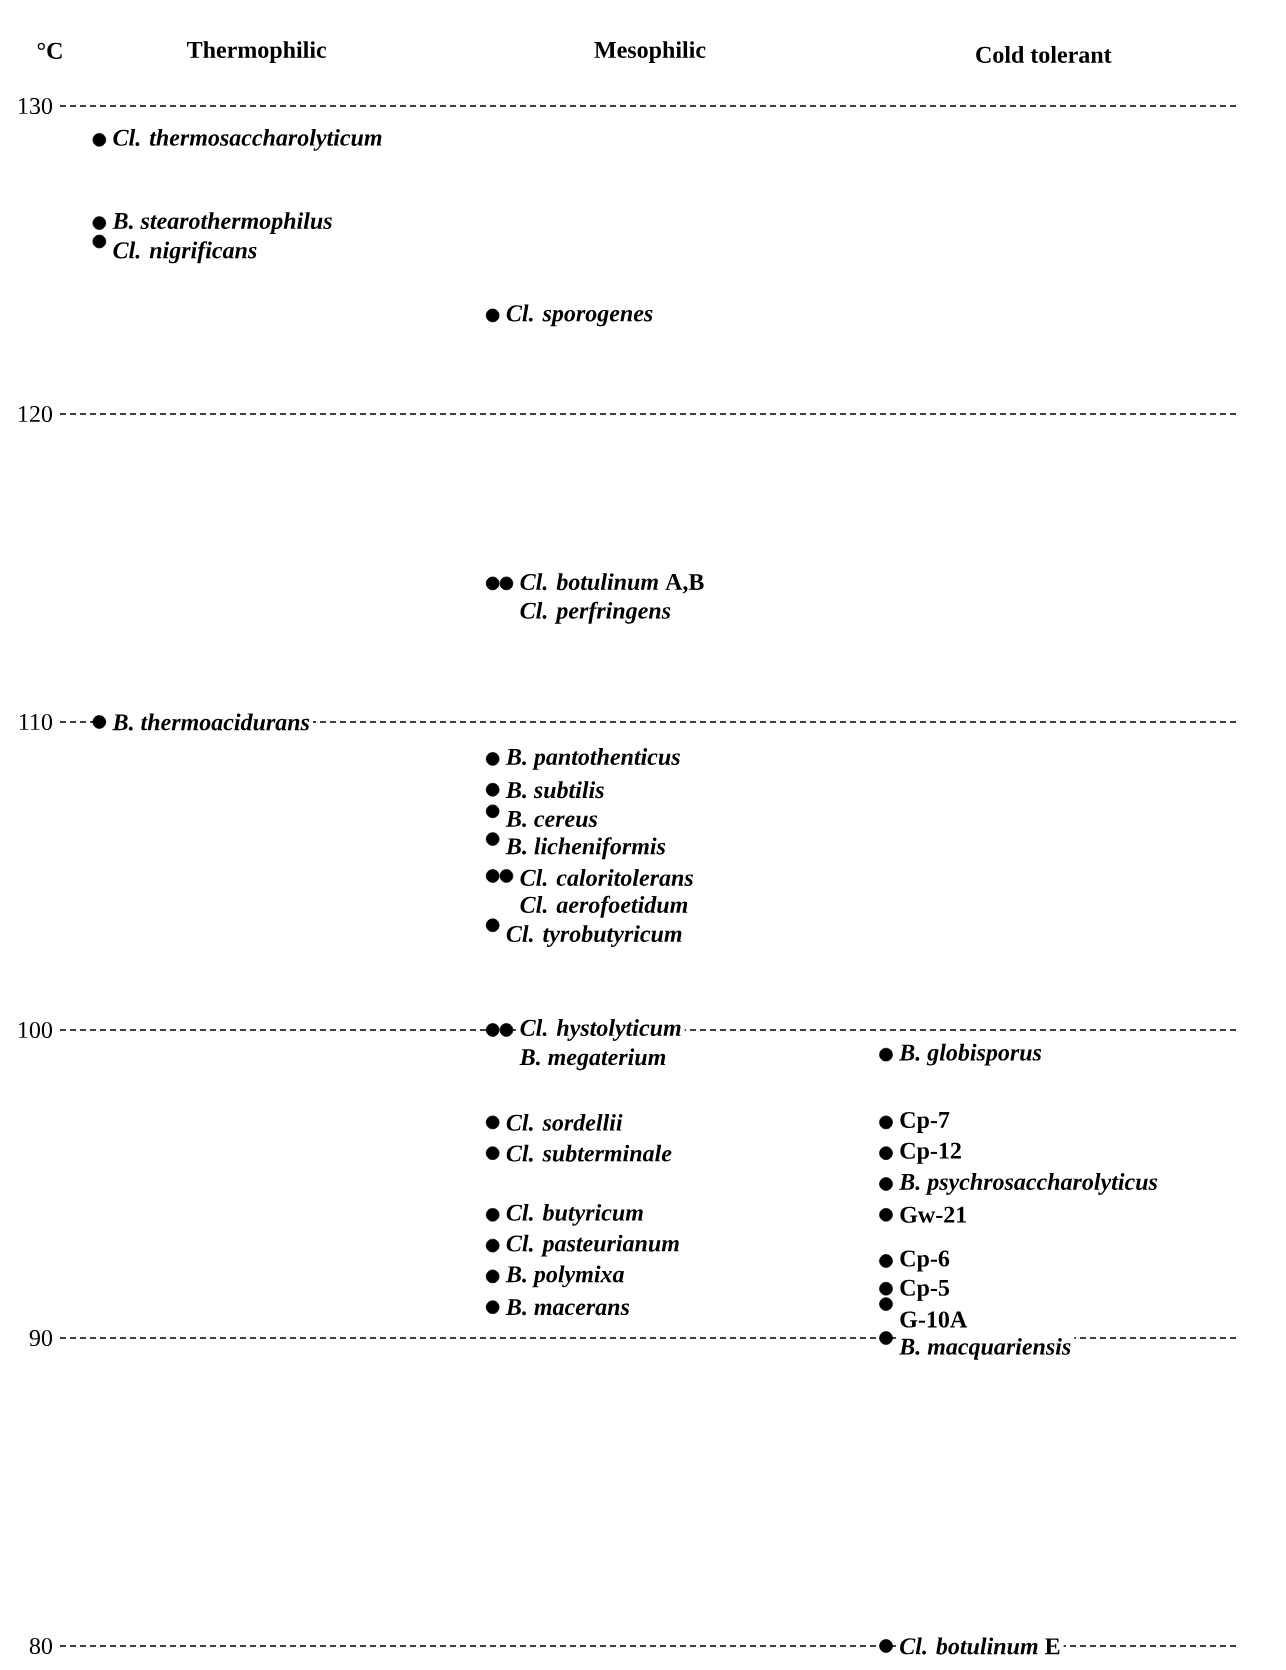 The image size is (1286, 1670). What do you see at coordinates (36, 414) in the screenshot?
I see `y-tick-label: 120` at bounding box center [36, 414].